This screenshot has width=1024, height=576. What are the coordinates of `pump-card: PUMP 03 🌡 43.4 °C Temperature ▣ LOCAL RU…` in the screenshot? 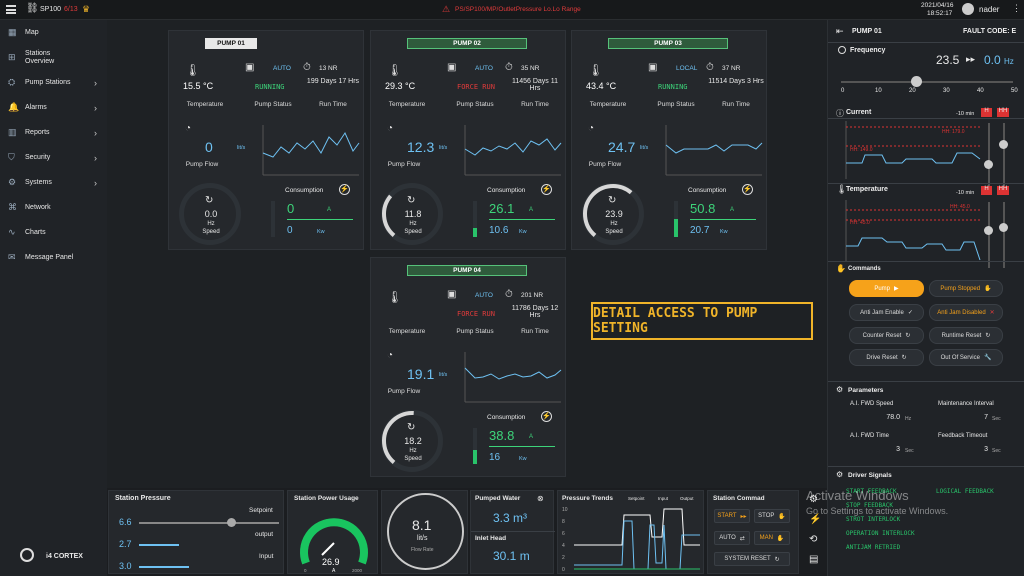 It's located at (669, 140).